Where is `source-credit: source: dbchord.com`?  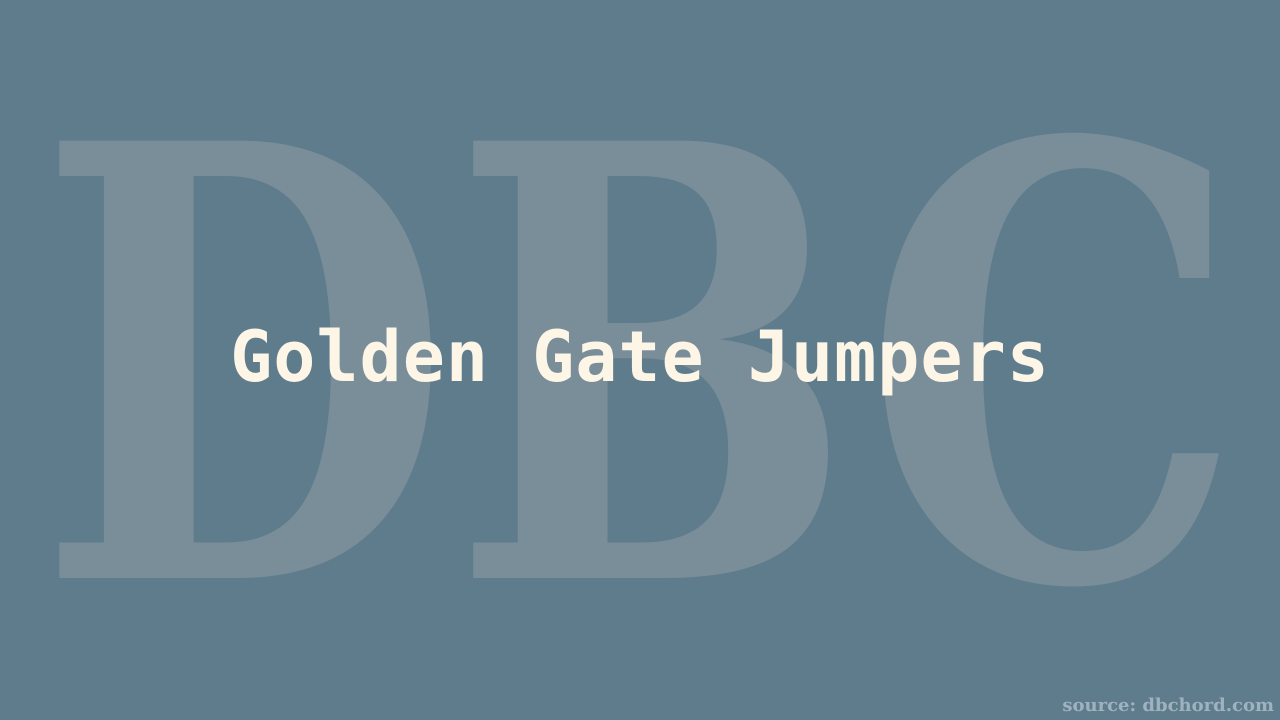 source-credit: source: dbchord.com is located at coordinates (1168, 705).